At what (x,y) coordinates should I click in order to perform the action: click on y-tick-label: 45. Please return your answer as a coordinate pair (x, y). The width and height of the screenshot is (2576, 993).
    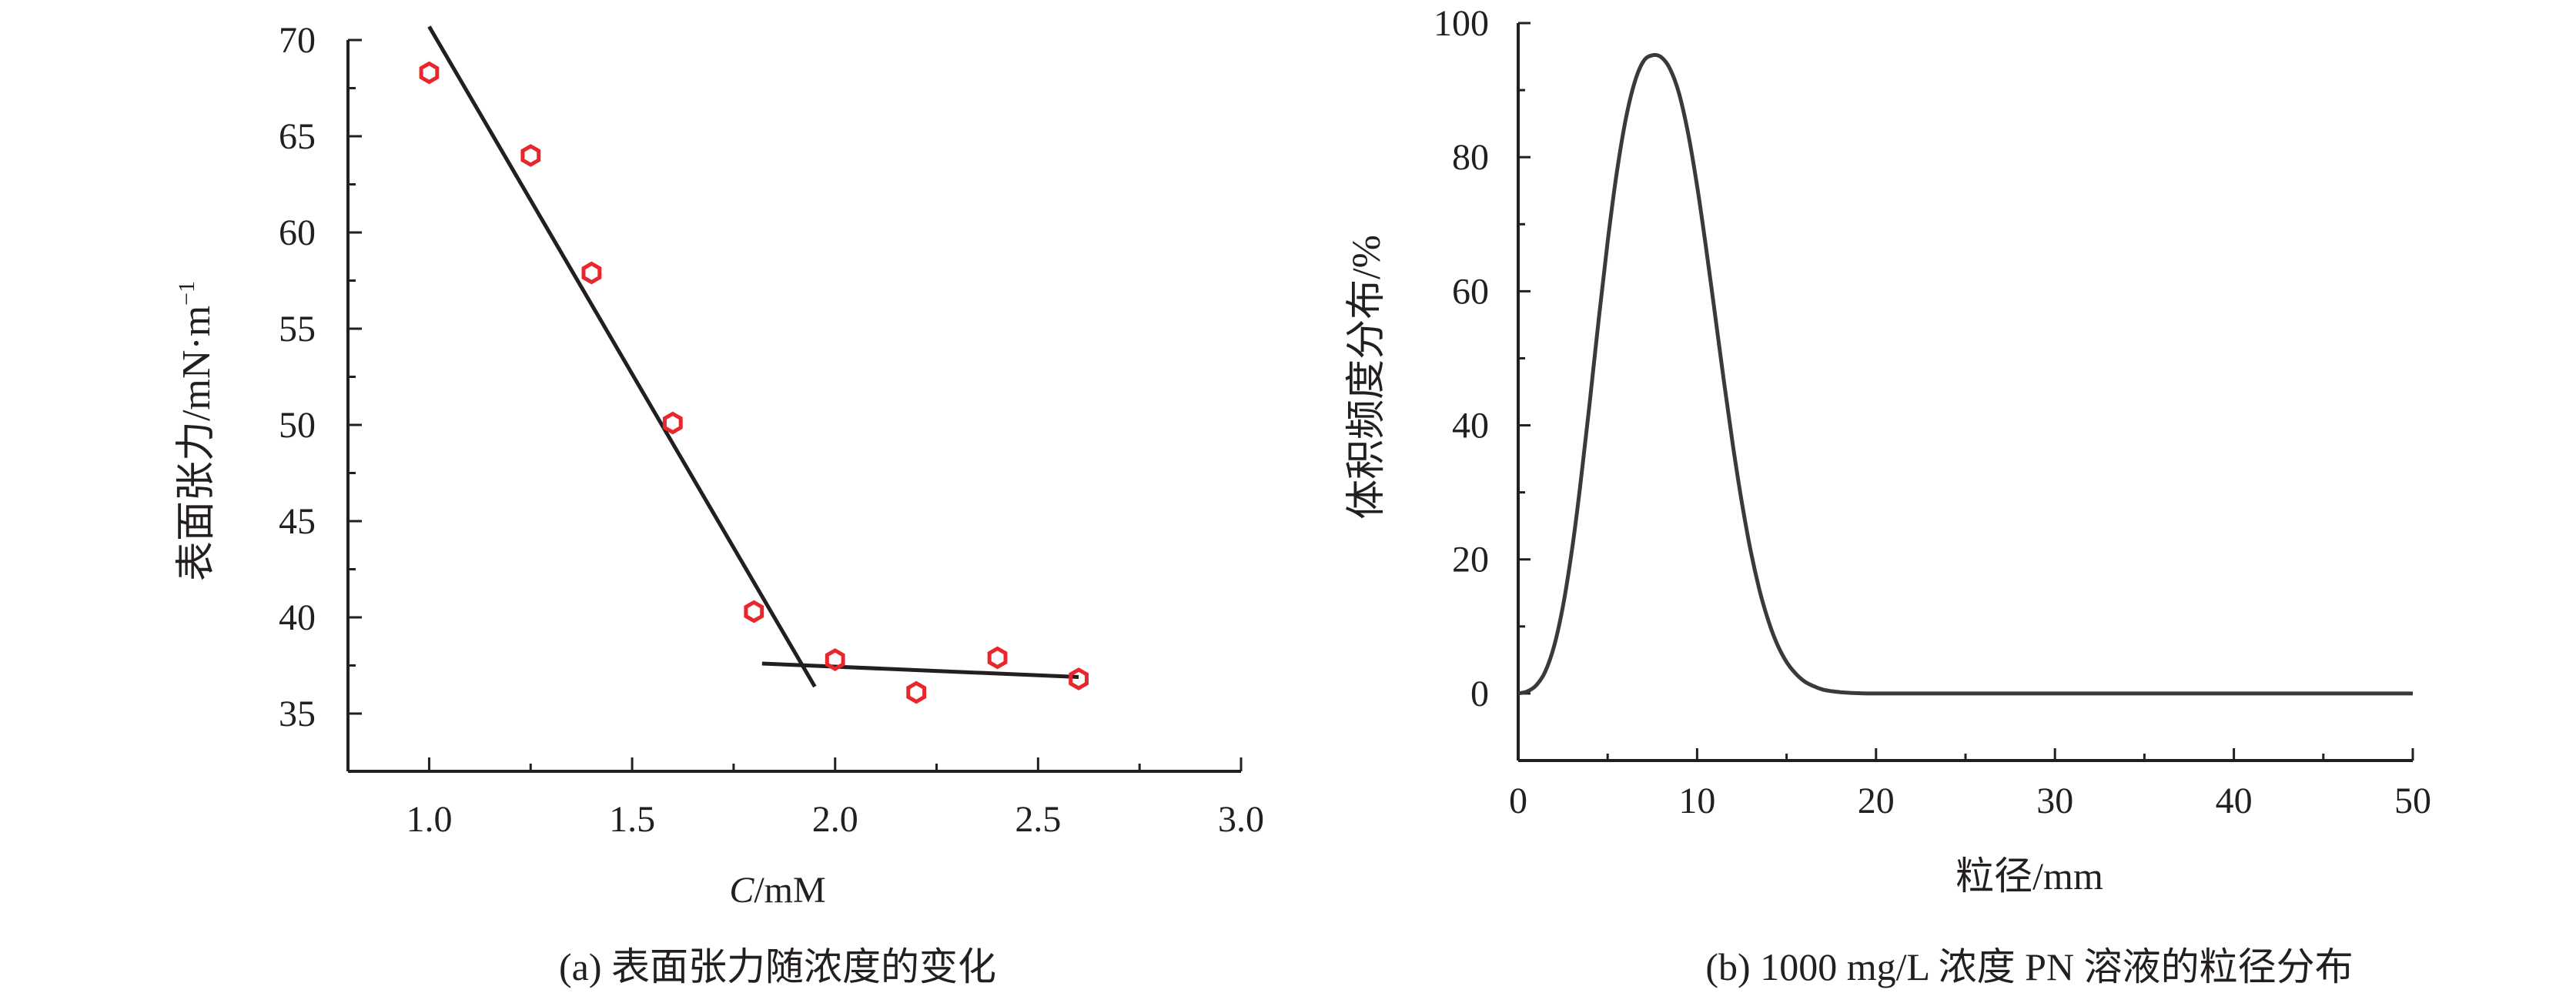
    Looking at the image, I should click on (297, 521).